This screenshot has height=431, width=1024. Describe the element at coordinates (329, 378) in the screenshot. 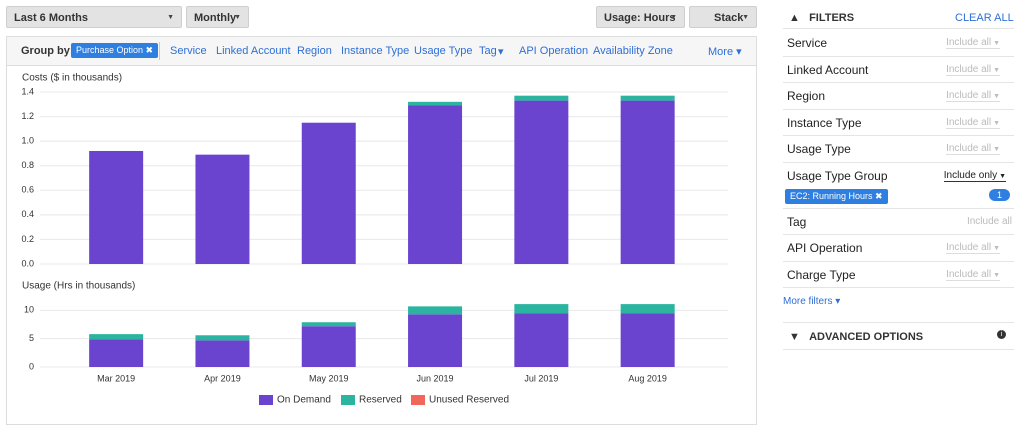

I see `x-tick-label: May 2019` at that location.